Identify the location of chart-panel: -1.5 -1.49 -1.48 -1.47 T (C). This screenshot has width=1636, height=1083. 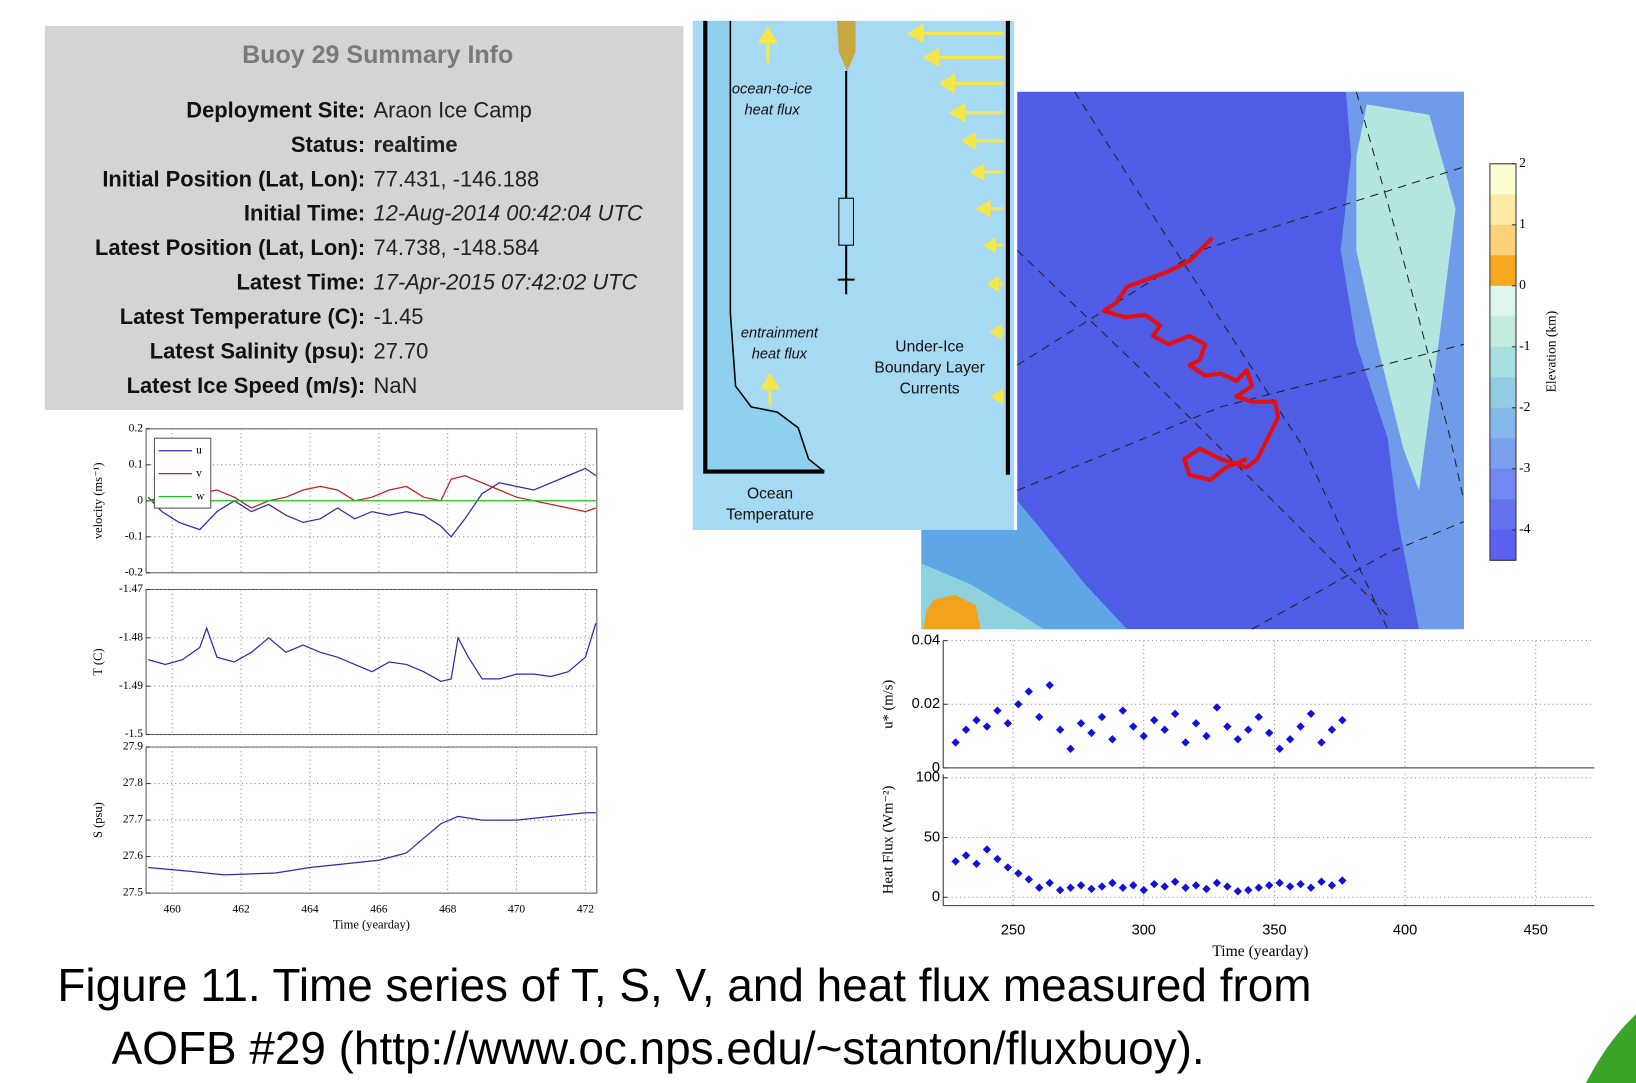
(344, 661).